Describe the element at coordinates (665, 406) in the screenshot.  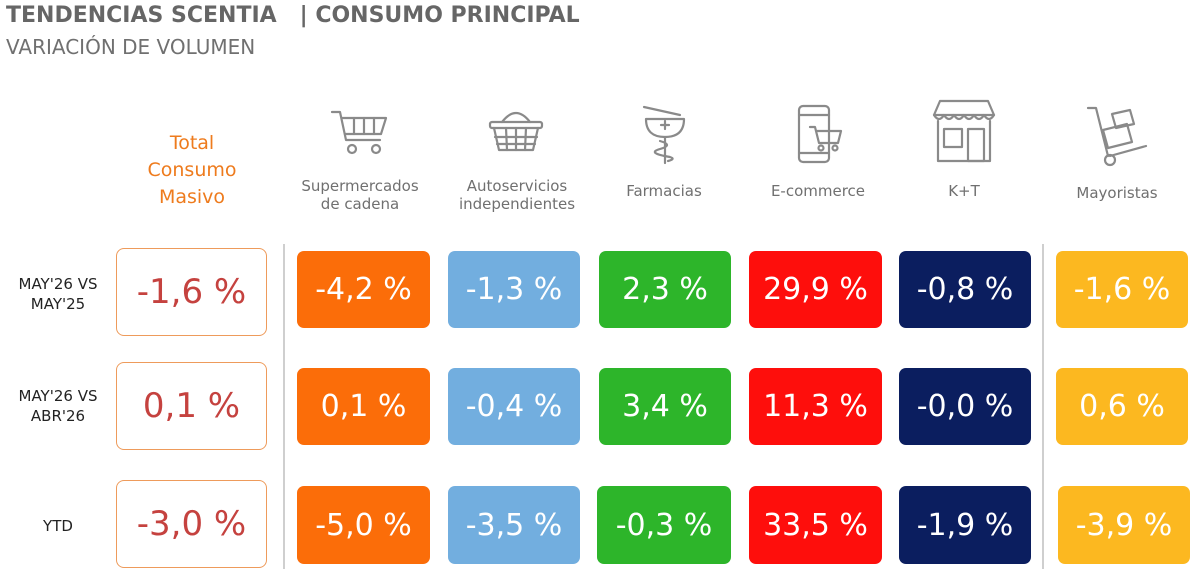
I see `value-cell: 3,4 %` at that location.